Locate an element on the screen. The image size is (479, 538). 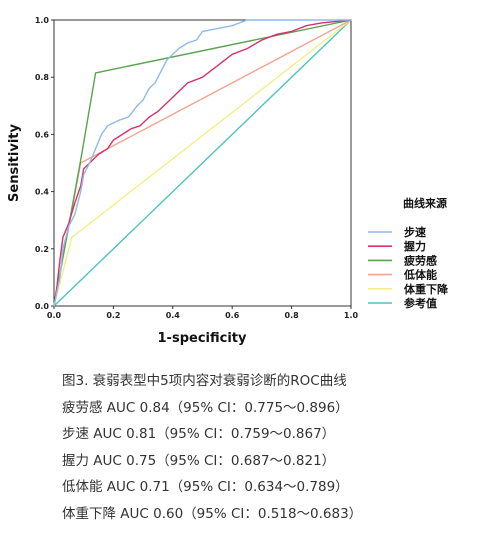
x-axis-ticks: 0.0 0.2 0.4 0.6 0.8 1.0 is located at coordinates (203, 313).